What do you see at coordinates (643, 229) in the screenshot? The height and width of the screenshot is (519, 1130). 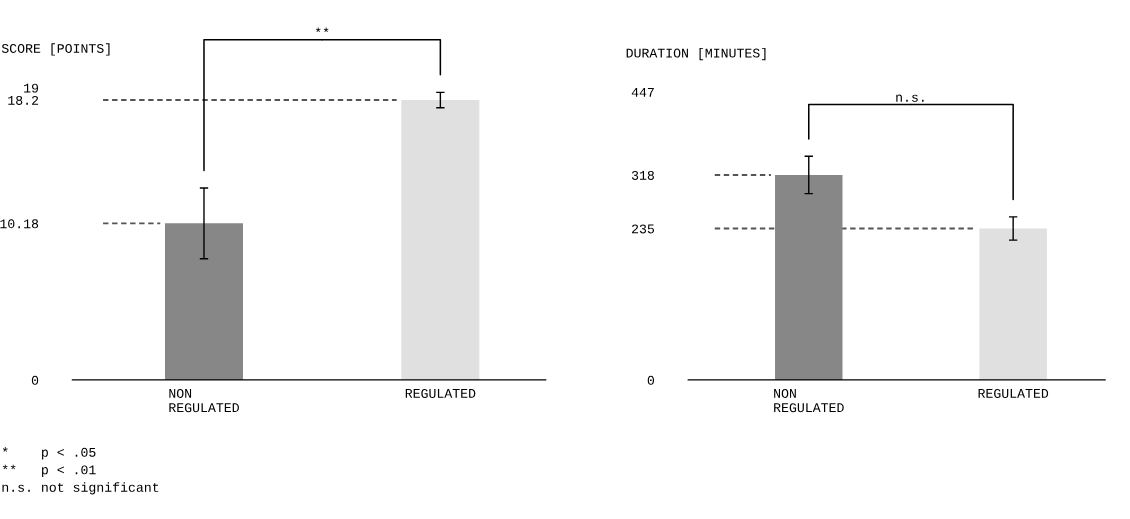 I see `y-tick-label: 235` at bounding box center [643, 229].